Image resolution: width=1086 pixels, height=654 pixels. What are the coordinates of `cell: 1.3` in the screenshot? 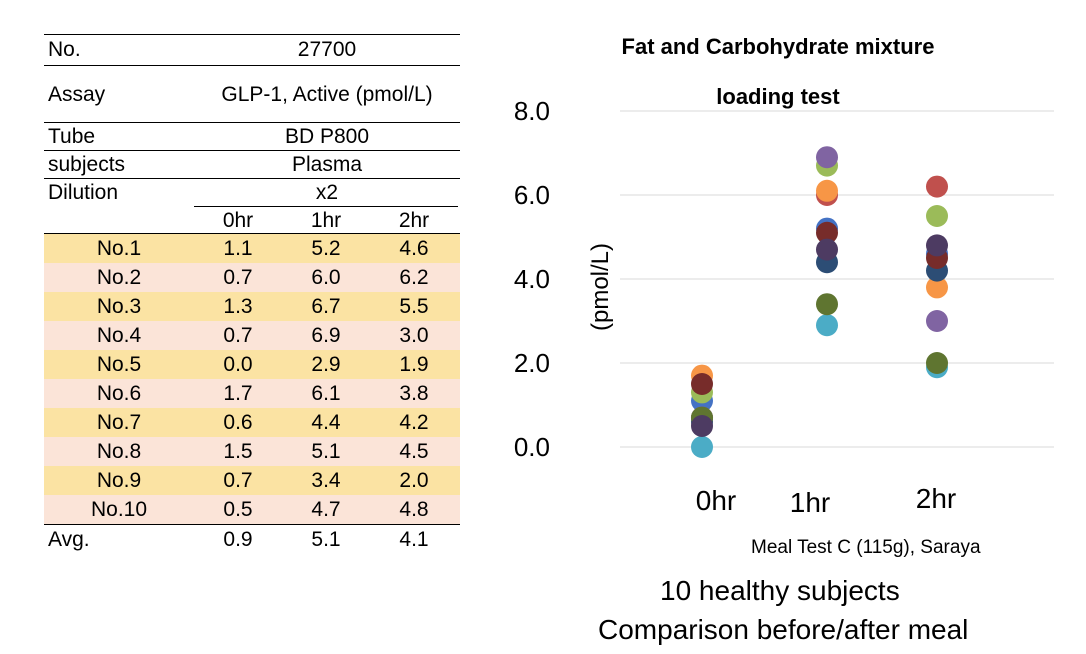 It's located at (238, 306).